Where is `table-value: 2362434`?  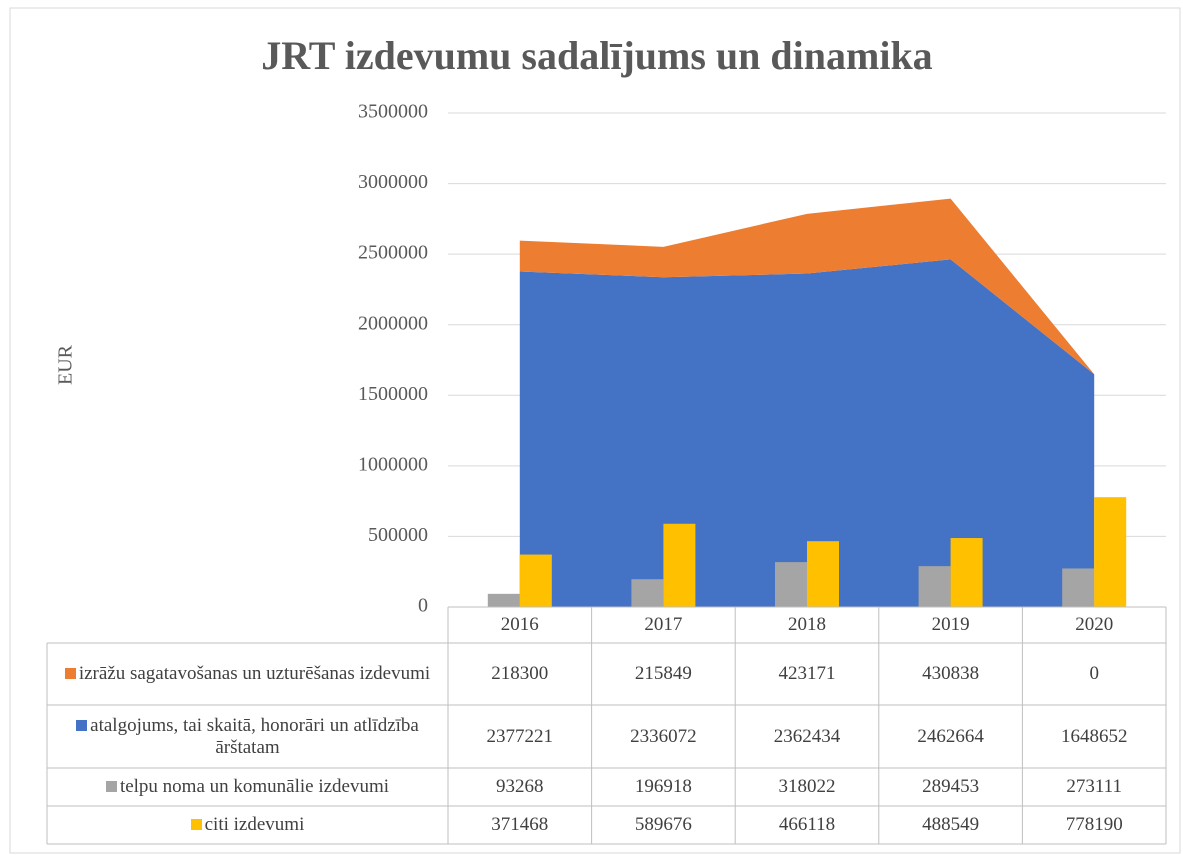
table-value: 2362434 is located at coordinates (807, 736).